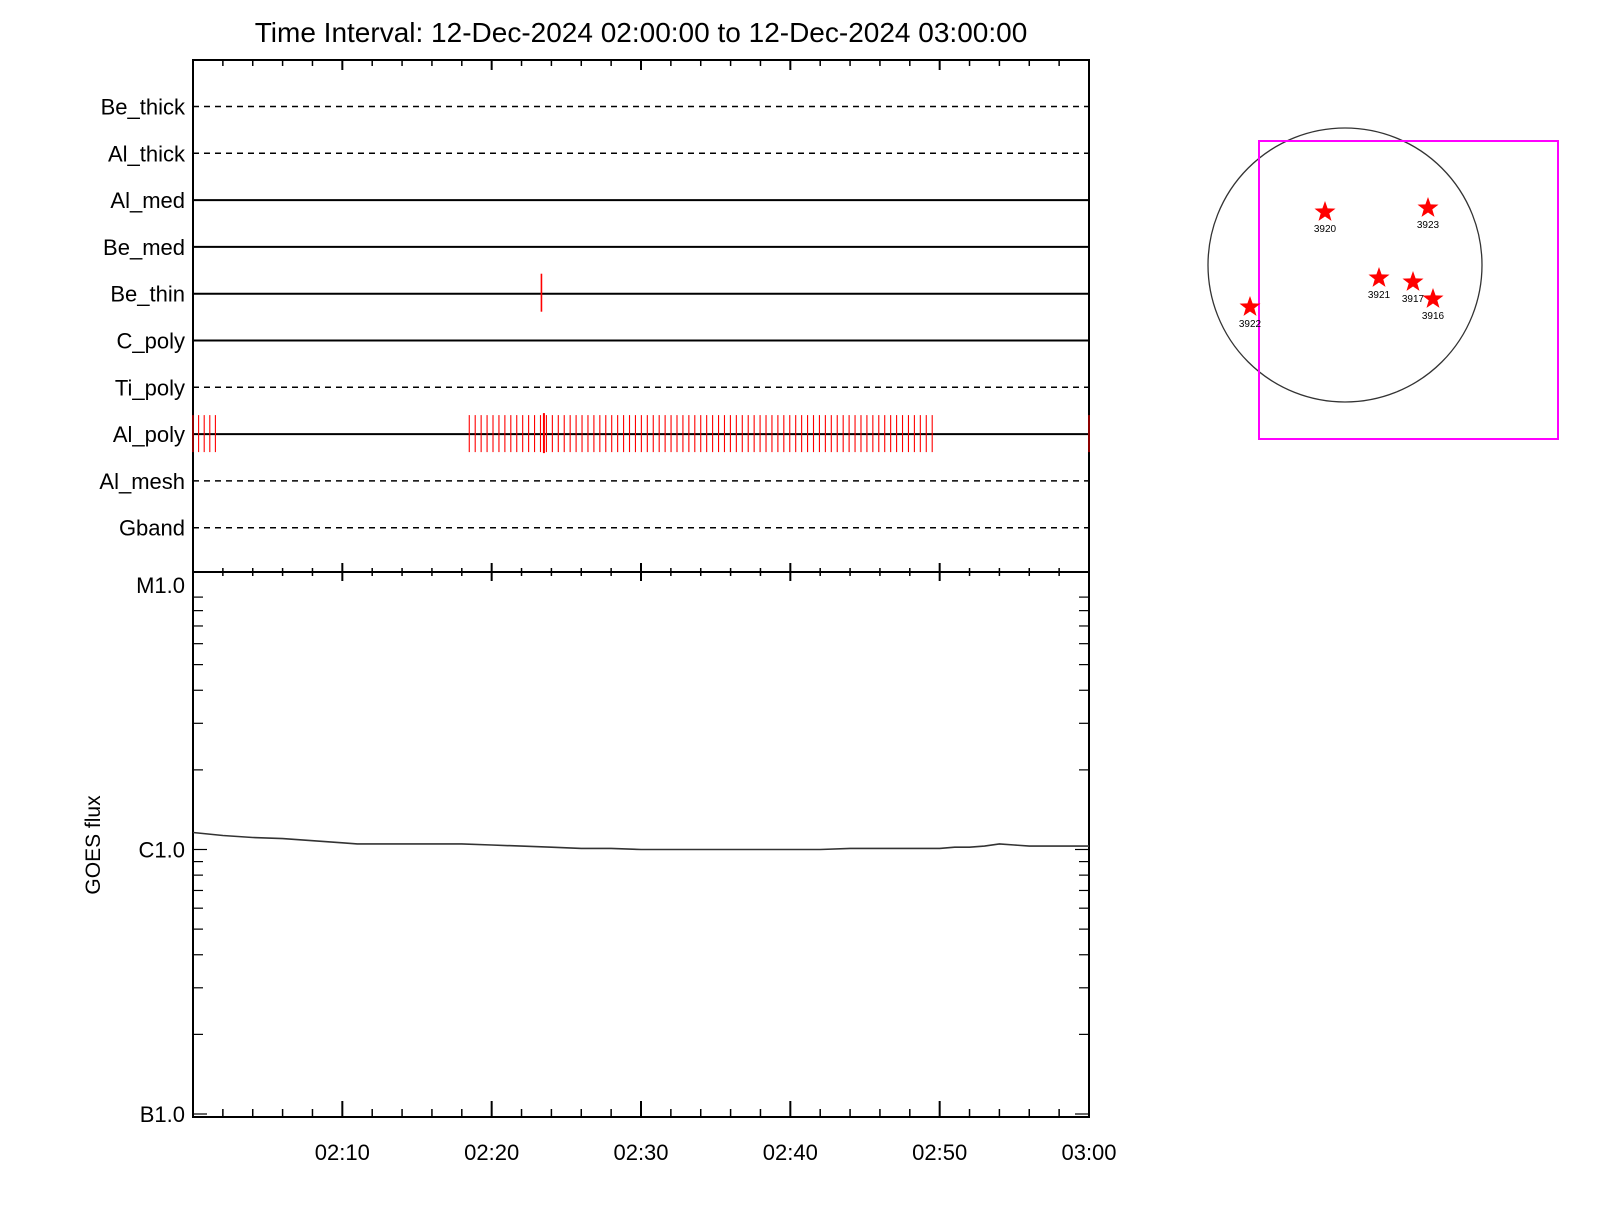  What do you see at coordinates (1433, 316) in the screenshot?
I see `active-region-label: 3916` at bounding box center [1433, 316].